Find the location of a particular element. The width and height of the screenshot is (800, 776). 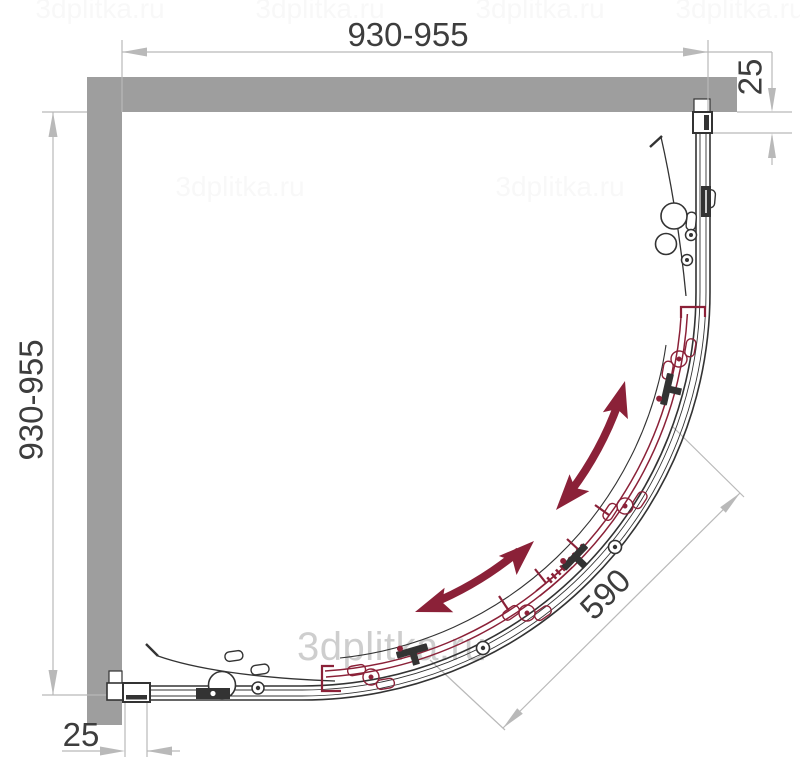

slide-arrow-lower is located at coordinates (474, 577).